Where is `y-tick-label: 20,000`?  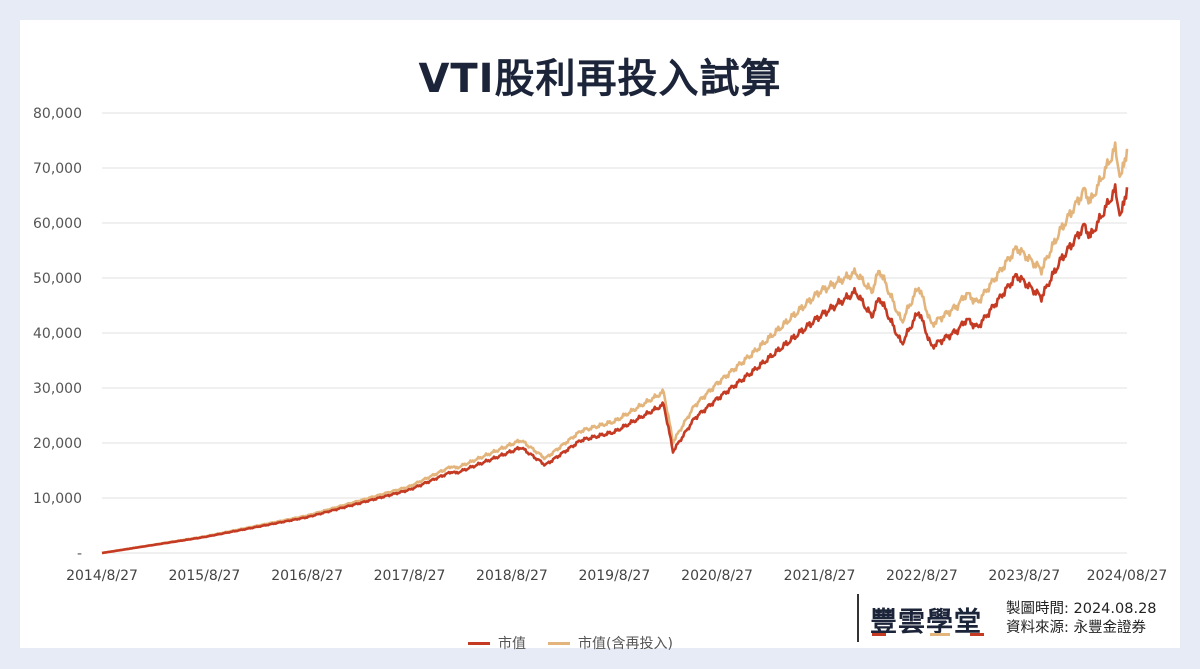
y-tick-label: 20,000 is located at coordinates (57, 444).